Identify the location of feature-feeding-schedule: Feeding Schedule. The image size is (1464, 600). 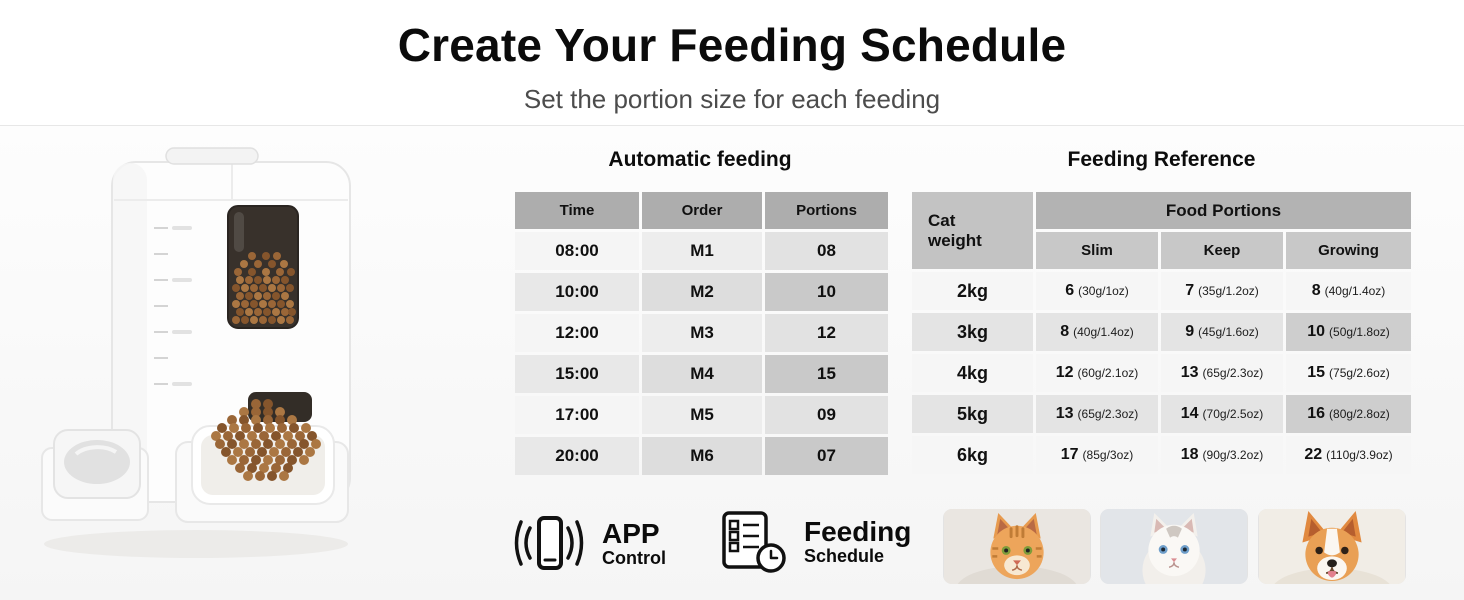
(813, 542).